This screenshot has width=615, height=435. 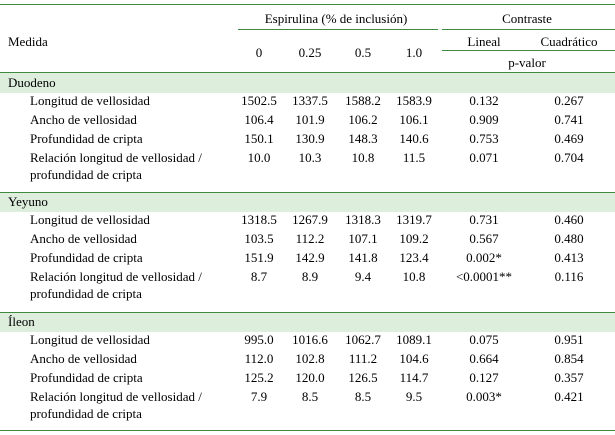 What do you see at coordinates (259, 339) in the screenshot?
I see `cell-value: 995.0` at bounding box center [259, 339].